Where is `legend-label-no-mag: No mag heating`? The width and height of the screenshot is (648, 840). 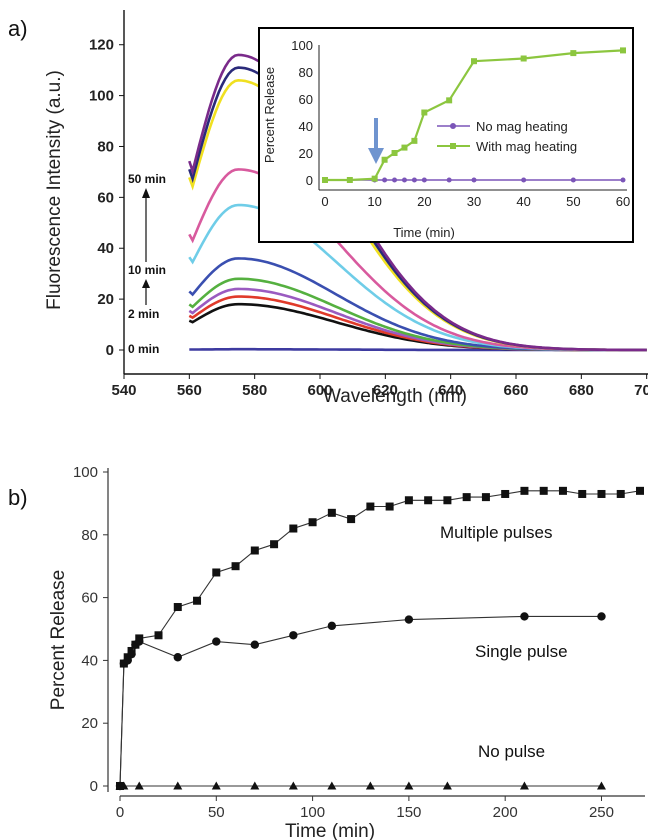
legend-label-no-mag: No mag heating is located at coordinates (522, 126).